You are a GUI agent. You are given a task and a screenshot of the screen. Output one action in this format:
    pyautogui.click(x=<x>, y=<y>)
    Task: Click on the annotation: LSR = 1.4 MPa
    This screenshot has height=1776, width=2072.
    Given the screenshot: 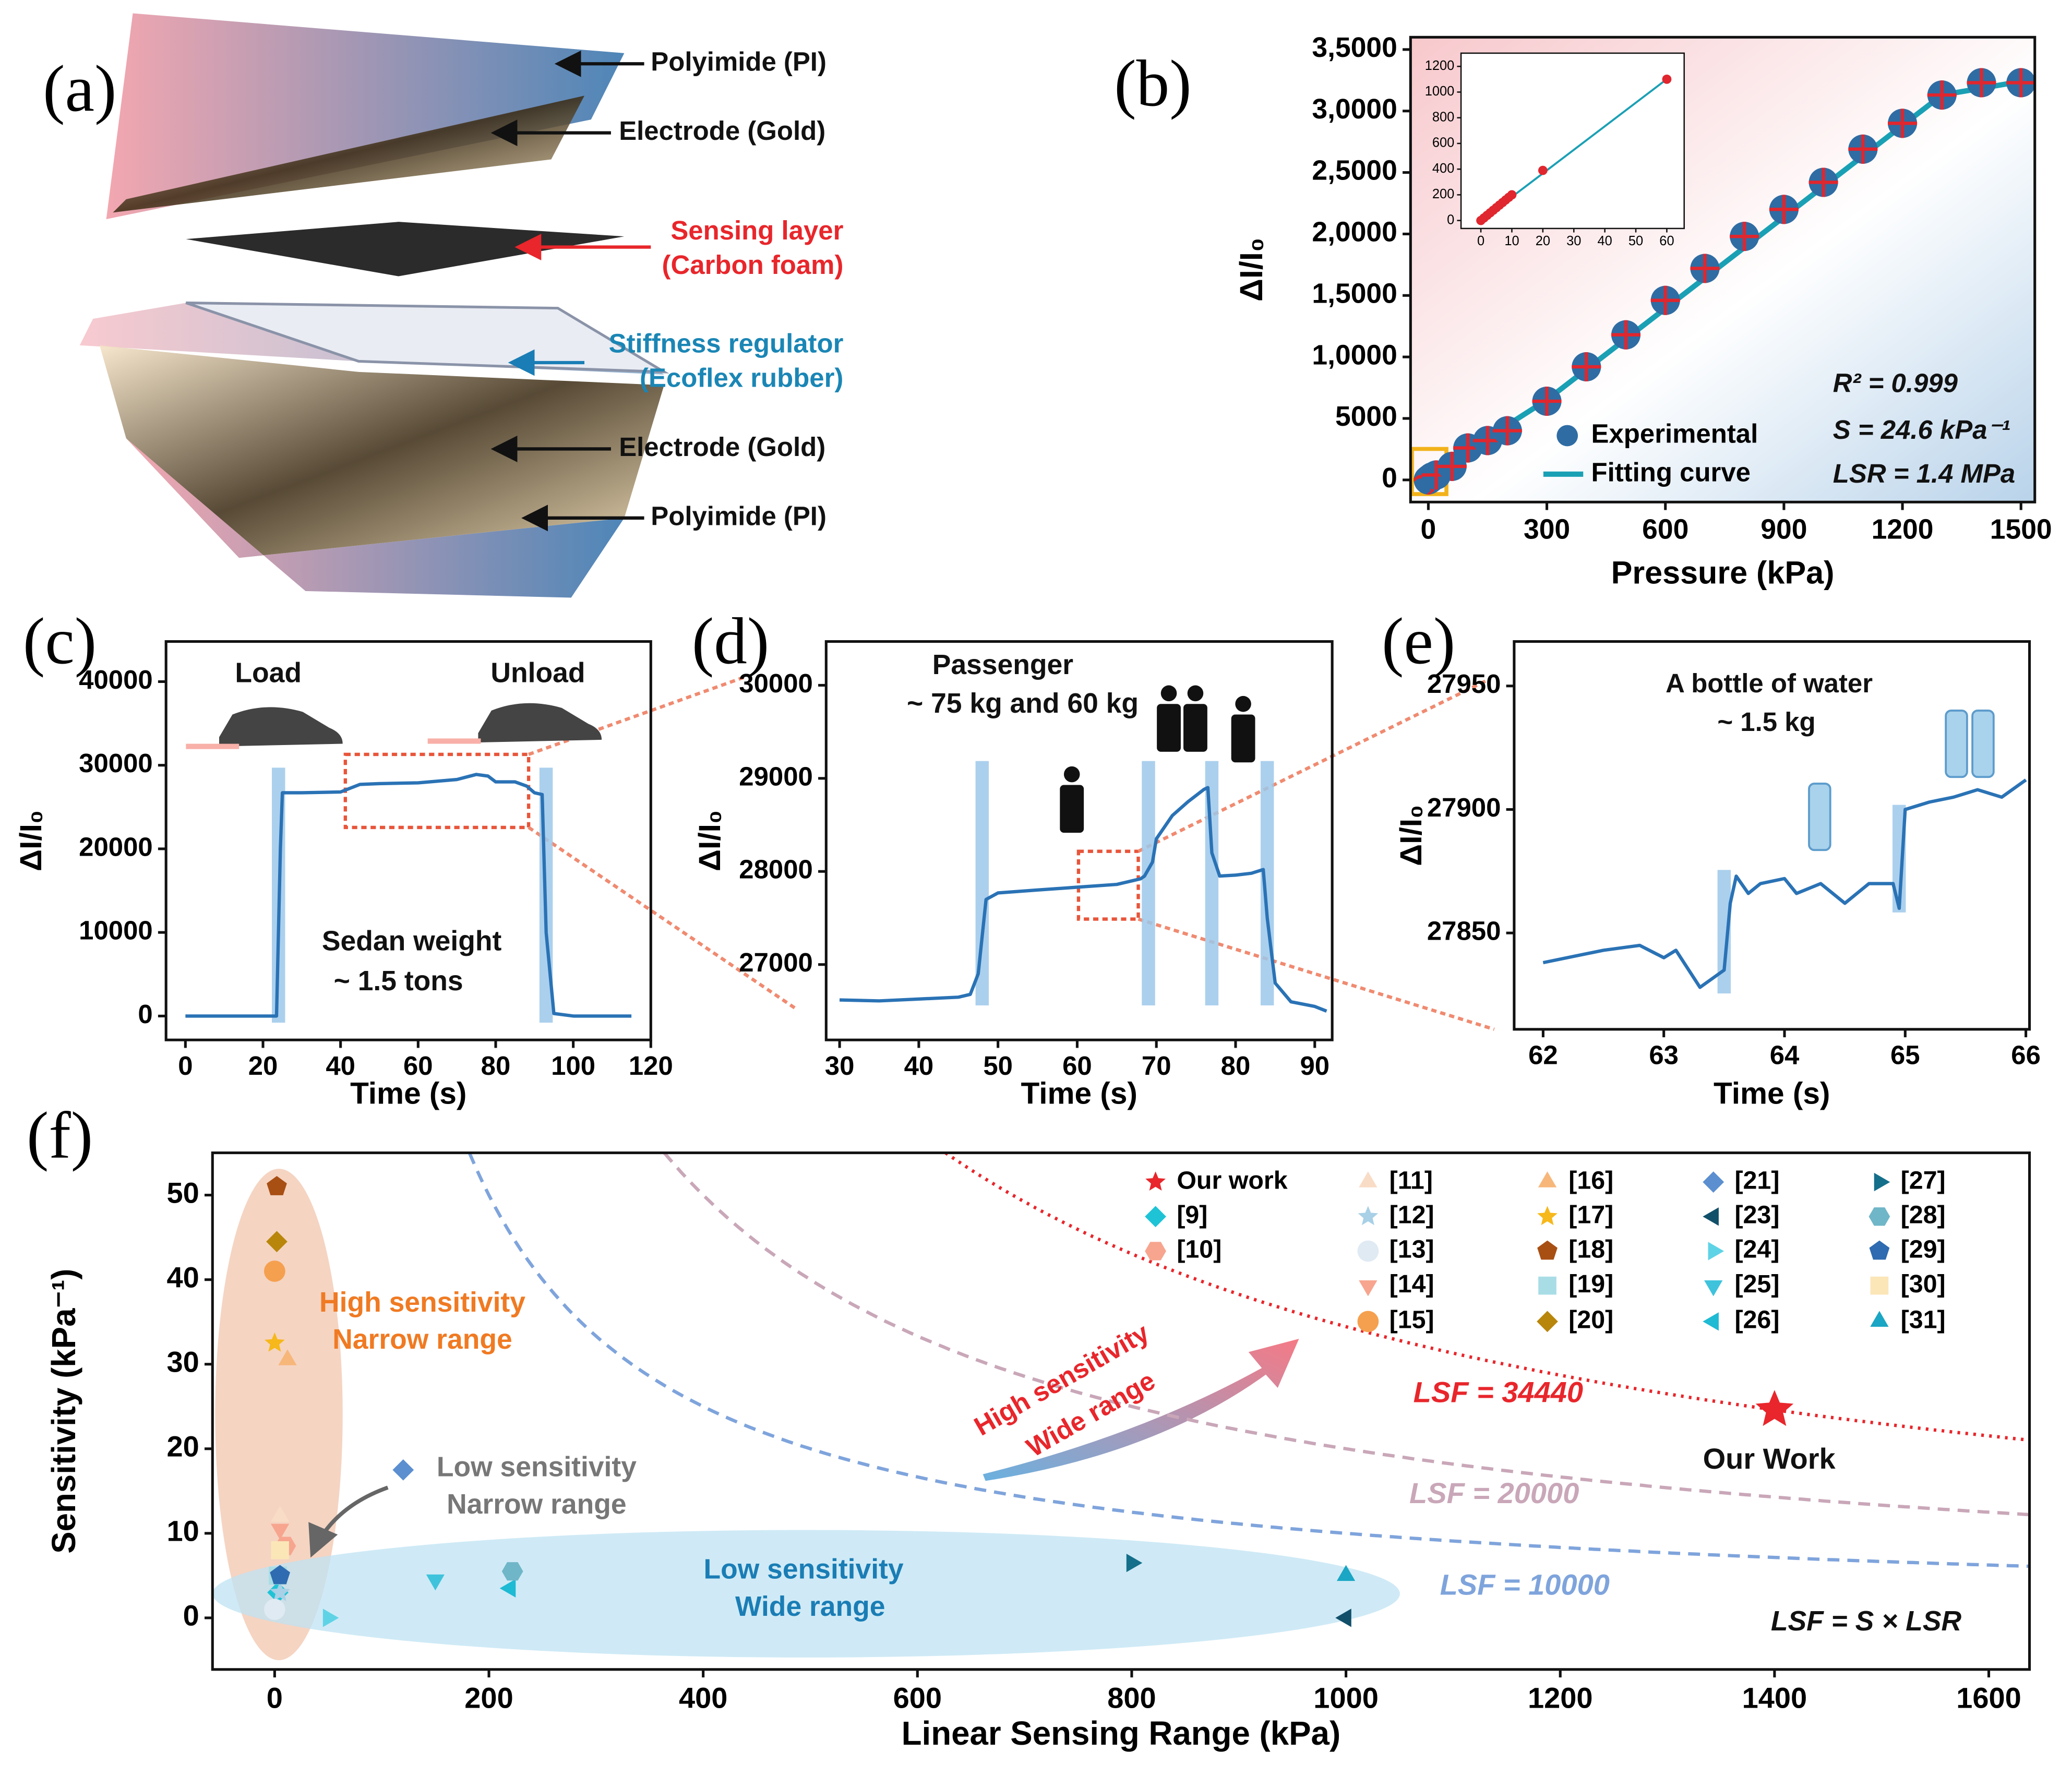 What is the action you would take?
    pyautogui.click(x=1924, y=473)
    